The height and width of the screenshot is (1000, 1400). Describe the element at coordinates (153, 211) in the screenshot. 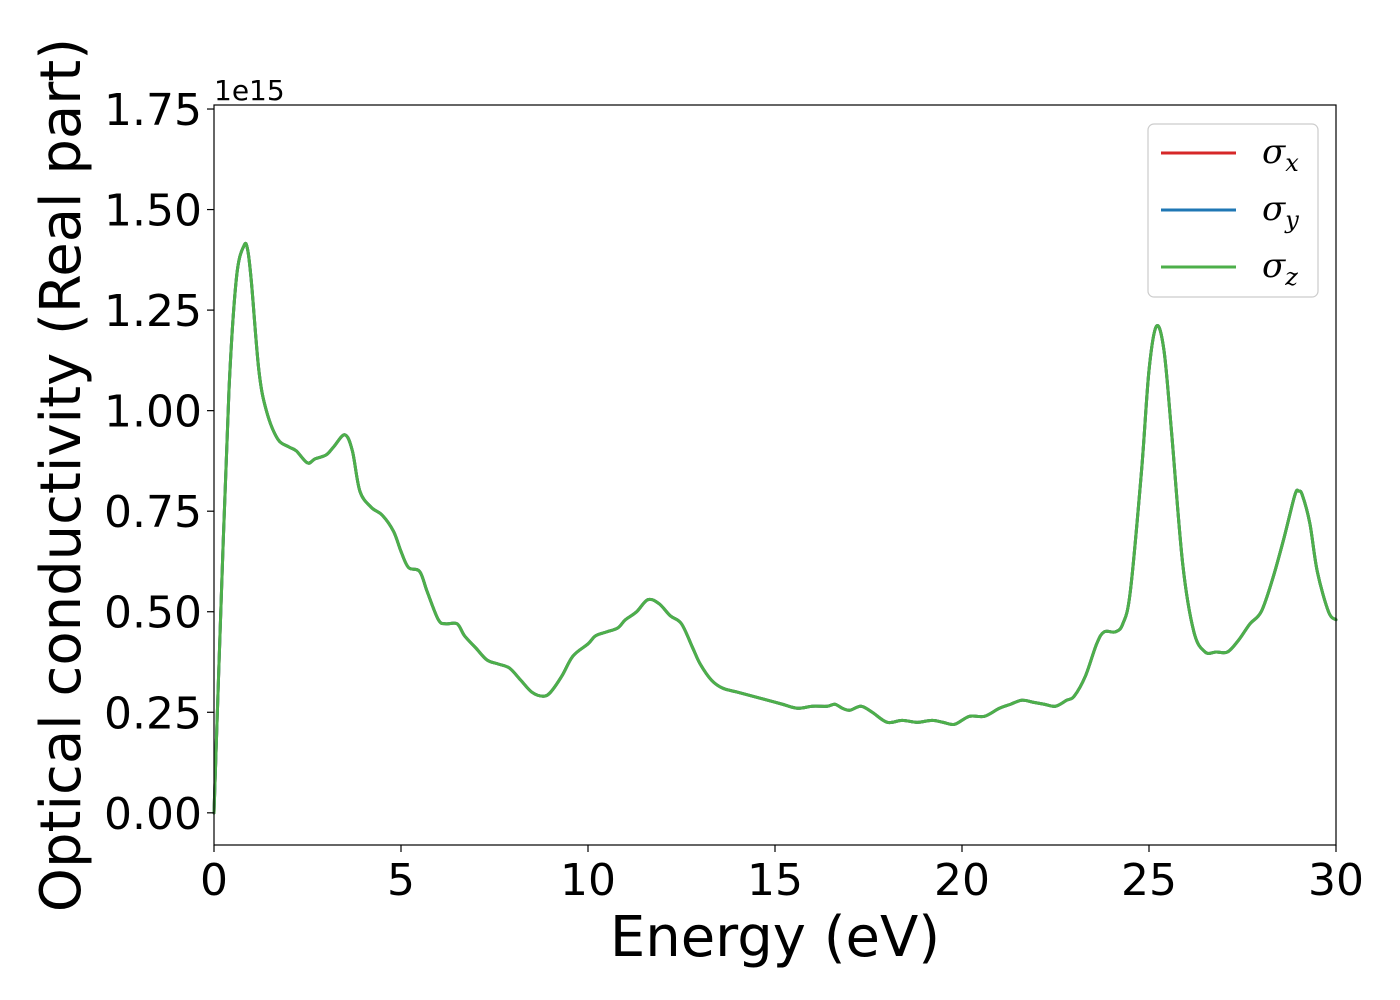

I see `y-tick-label: 1.50` at that location.